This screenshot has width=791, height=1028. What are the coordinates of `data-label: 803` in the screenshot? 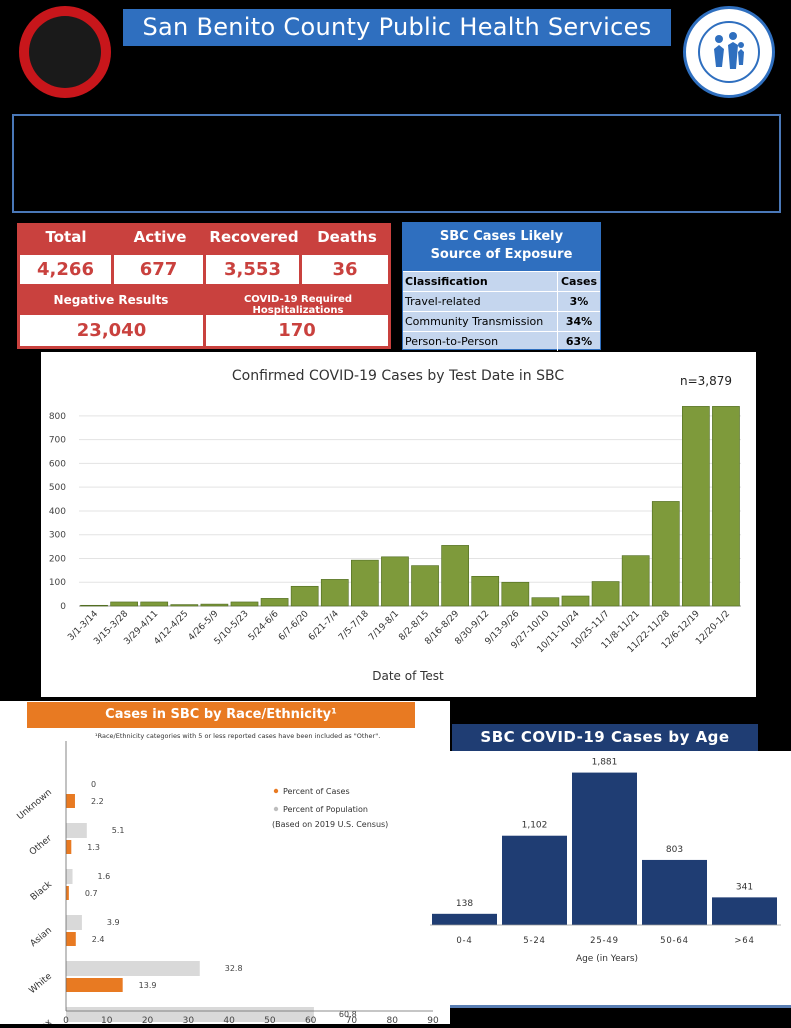 It's located at (674, 850).